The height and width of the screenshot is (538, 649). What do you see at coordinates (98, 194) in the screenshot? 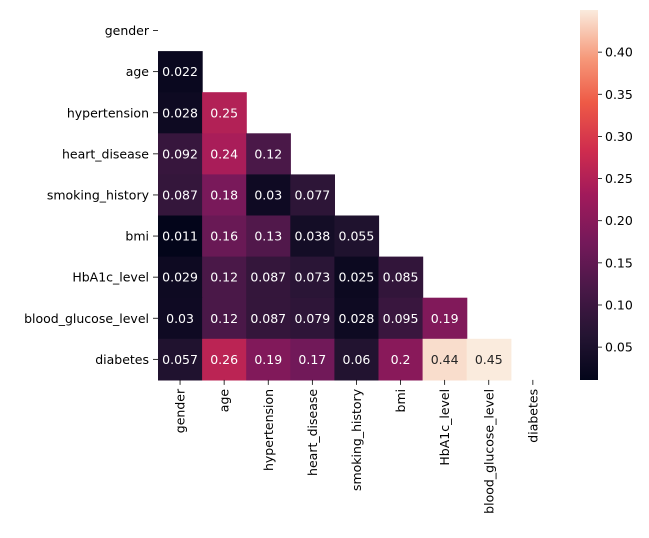
I see `y-tick-label: smoking_history` at bounding box center [98, 194].